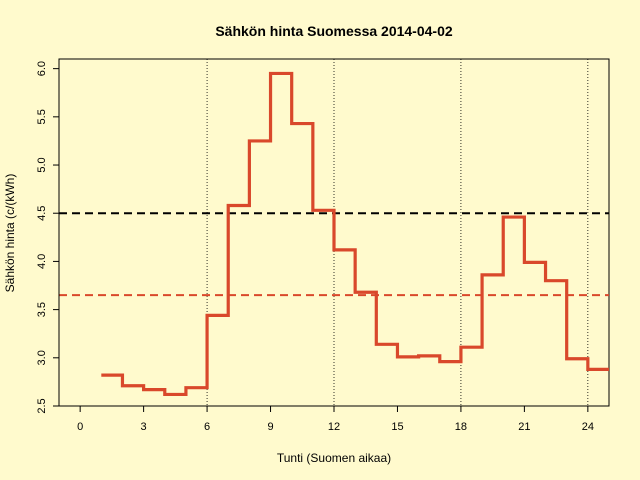 This screenshot has height=480, width=640. I want to click on y-tick-label: 3.0, so click(42, 357).